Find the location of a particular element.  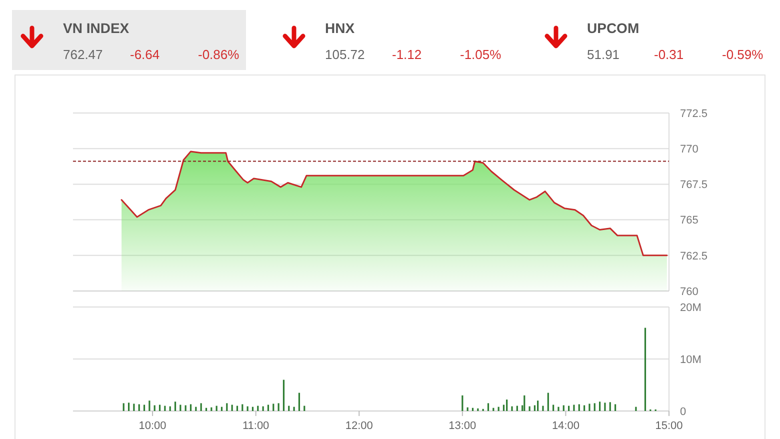

y-tick-label: 772.5 is located at coordinates (694, 114).